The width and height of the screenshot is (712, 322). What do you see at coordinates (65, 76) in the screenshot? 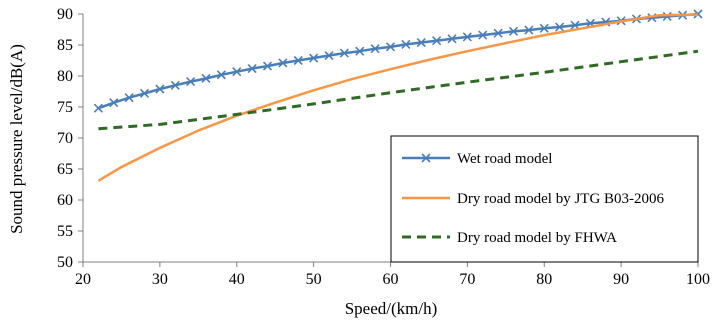
I see `y-tick-label: 80` at bounding box center [65, 76].